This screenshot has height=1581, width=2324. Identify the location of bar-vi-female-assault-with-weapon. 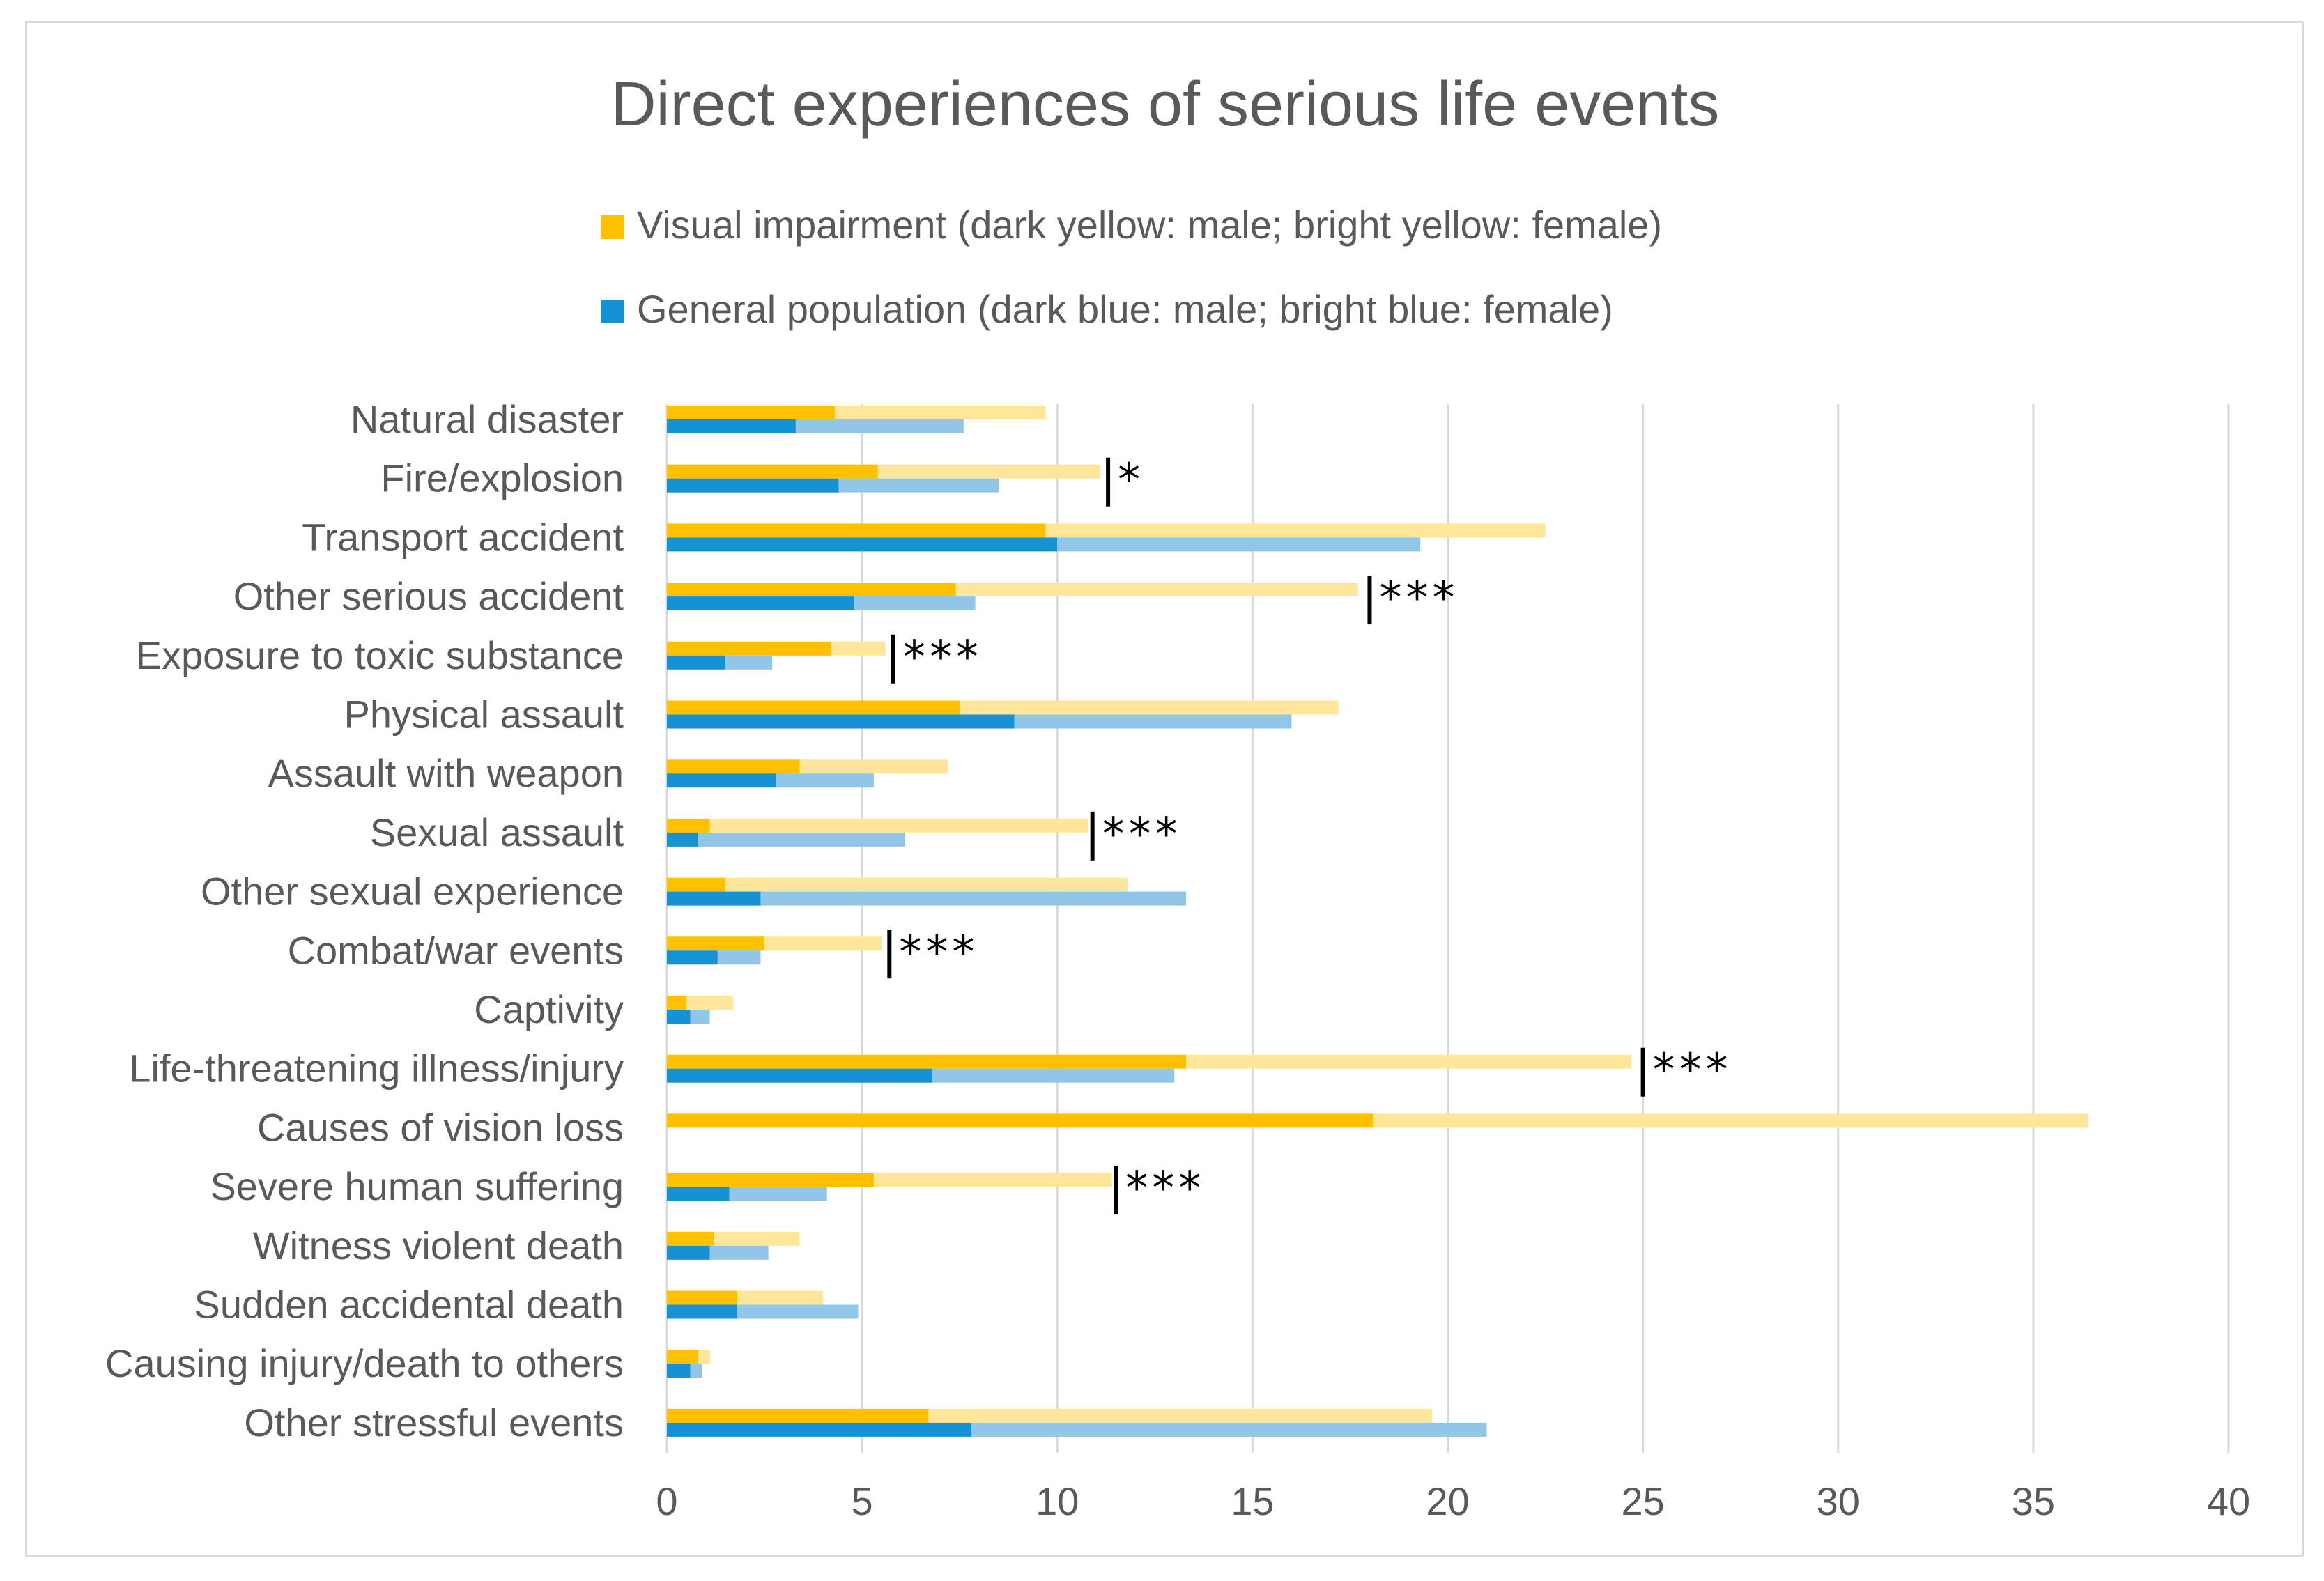
(873, 766).